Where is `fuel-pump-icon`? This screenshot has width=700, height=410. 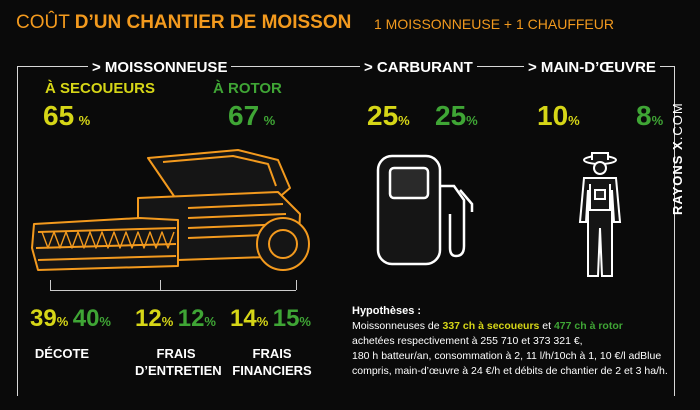 fuel-pump-icon is located at coordinates (425, 210).